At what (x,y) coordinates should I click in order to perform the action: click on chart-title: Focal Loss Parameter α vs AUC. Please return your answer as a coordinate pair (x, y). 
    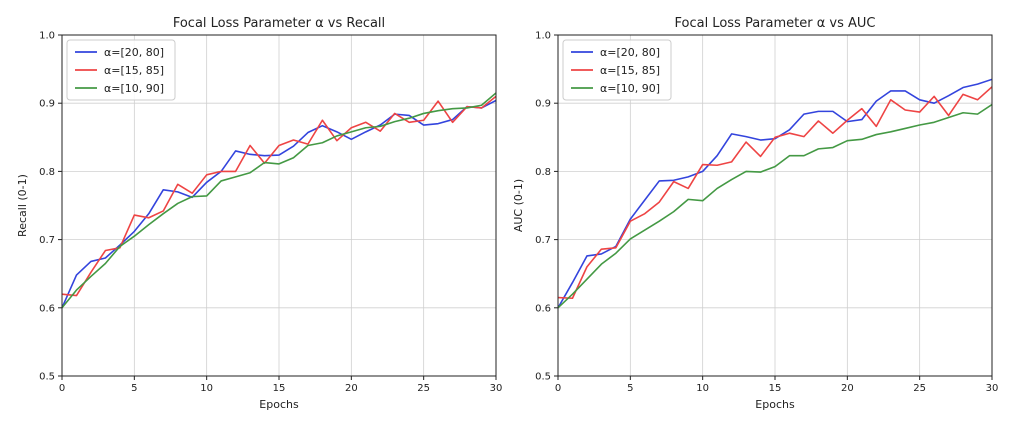
    Looking at the image, I should click on (774, 23).